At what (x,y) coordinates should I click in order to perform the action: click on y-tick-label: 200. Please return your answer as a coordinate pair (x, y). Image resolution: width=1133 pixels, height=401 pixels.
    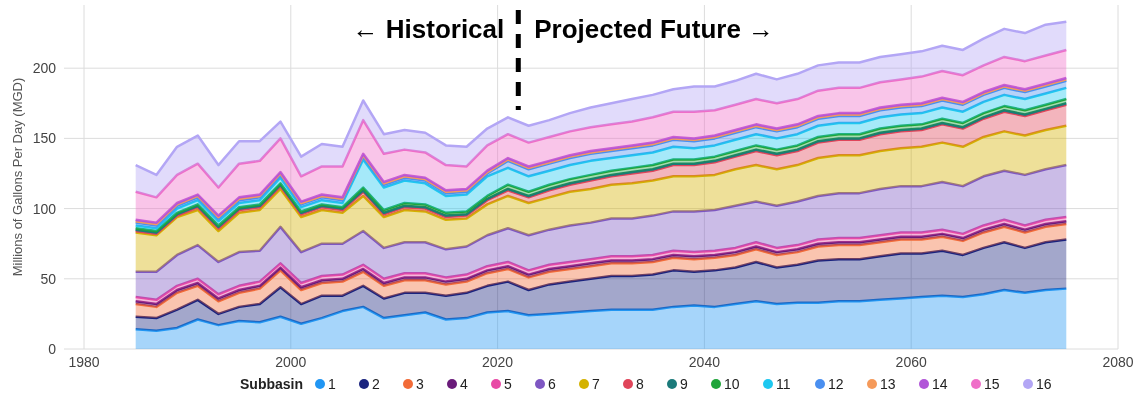
    Looking at the image, I should click on (44, 68).